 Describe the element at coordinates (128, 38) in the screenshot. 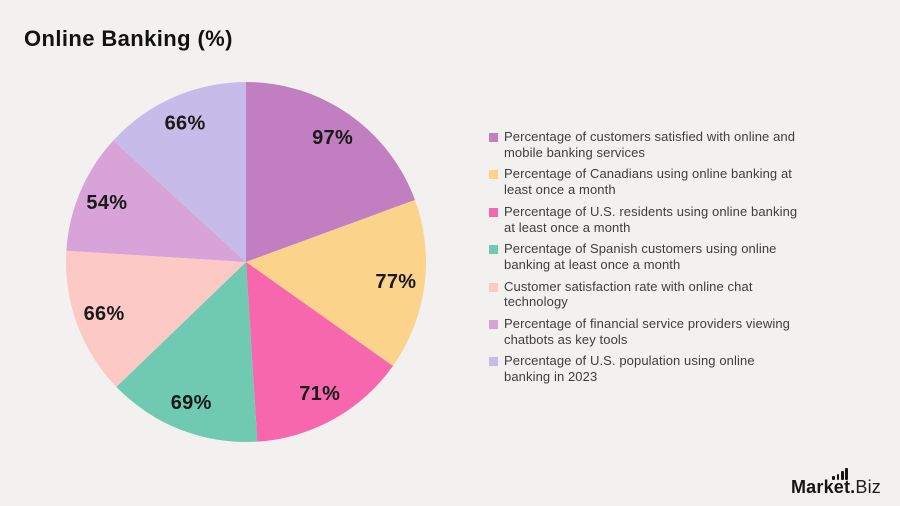

I see `chart-title: Online Banking (%)` at that location.